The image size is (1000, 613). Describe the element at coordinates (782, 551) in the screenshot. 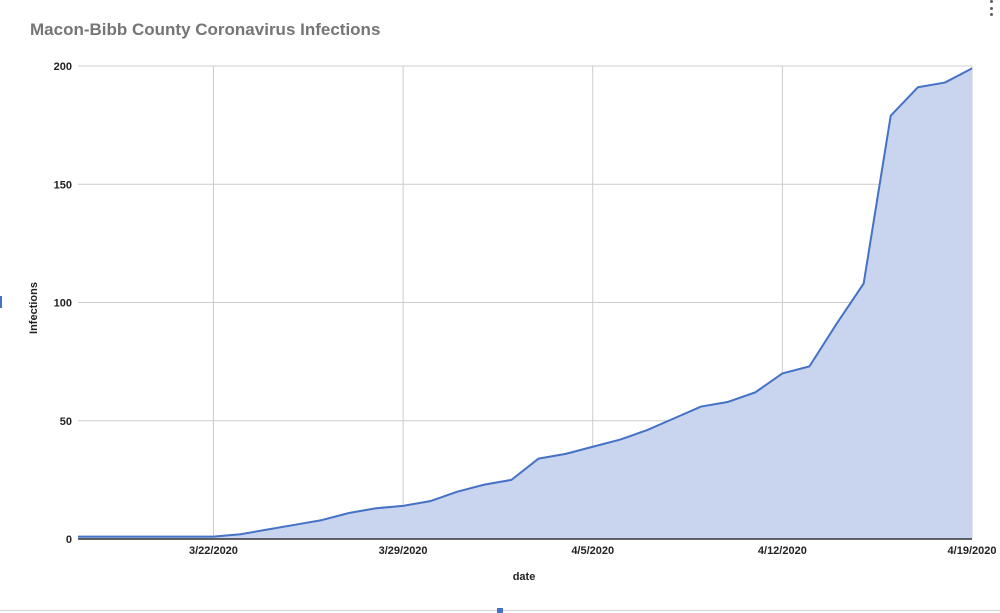

I see `x-tick-label: 4/12/2020` at that location.